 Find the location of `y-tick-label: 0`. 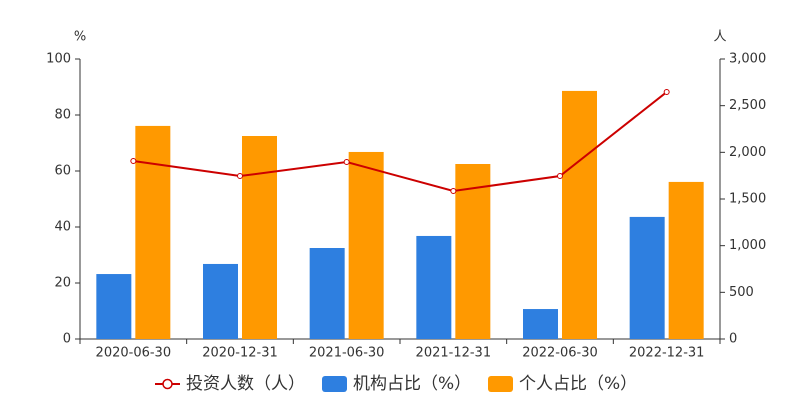

y-tick-label: 0 is located at coordinates (67, 339).